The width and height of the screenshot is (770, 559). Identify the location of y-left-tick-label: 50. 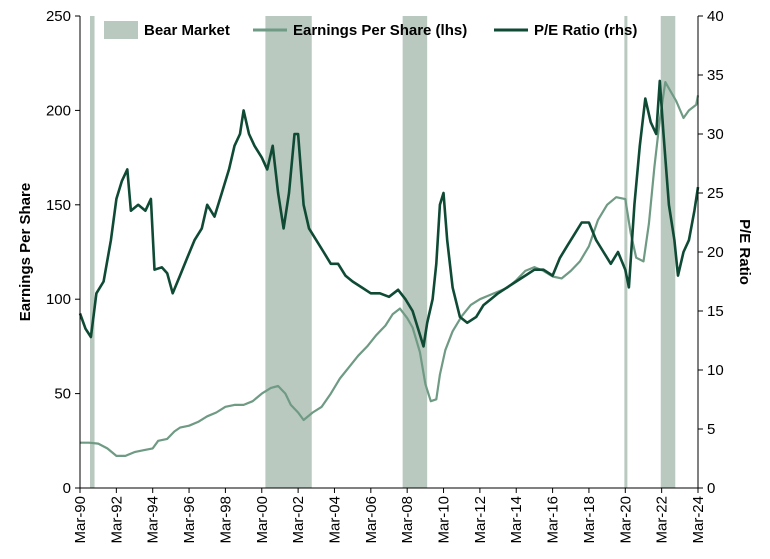
(62, 394).